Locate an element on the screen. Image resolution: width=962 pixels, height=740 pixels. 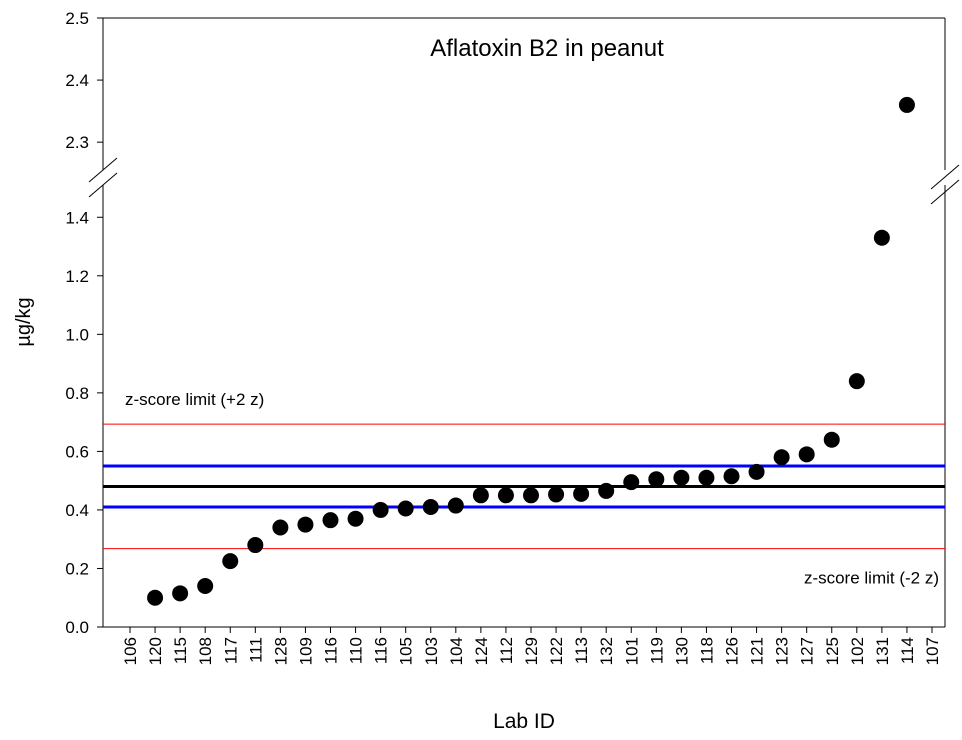
x-tick-label: 118 is located at coordinates (706, 650).